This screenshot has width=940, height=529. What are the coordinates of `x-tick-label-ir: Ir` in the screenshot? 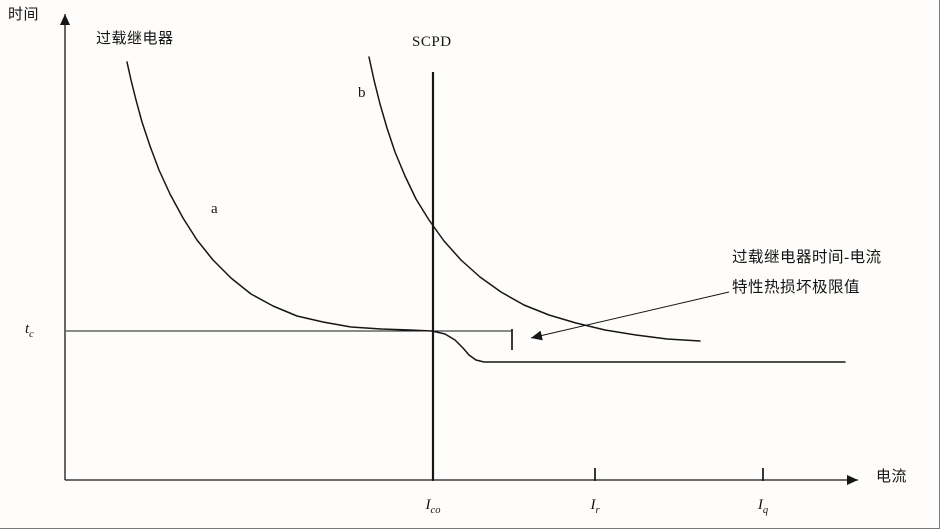 It's located at (595, 506).